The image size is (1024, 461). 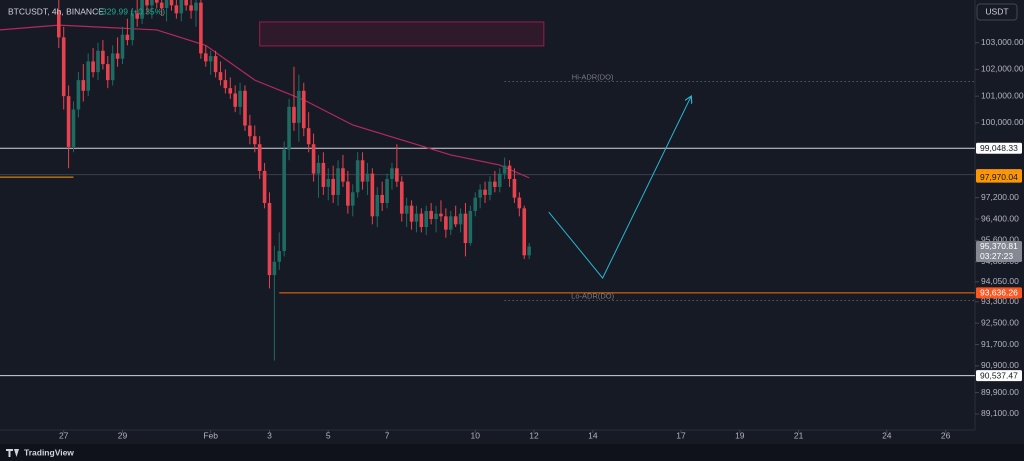 What do you see at coordinates (131, 11) in the screenshot?
I see `price-change: +329.99 (+0.35%)` at bounding box center [131, 11].